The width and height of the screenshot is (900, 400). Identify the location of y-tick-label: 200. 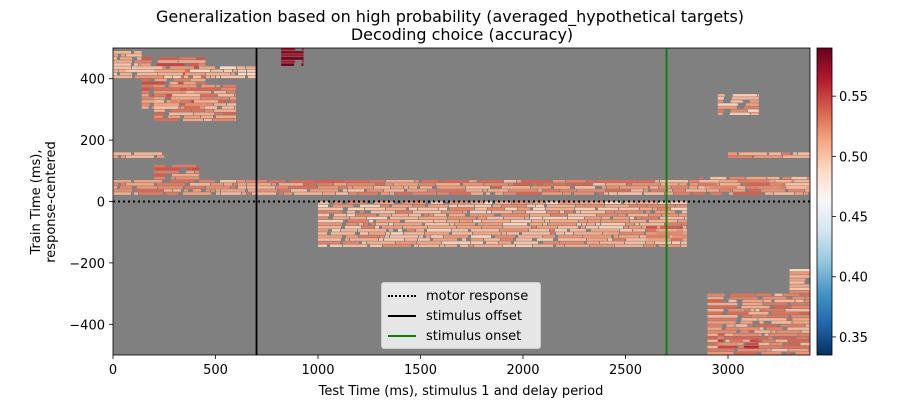
(92, 141).